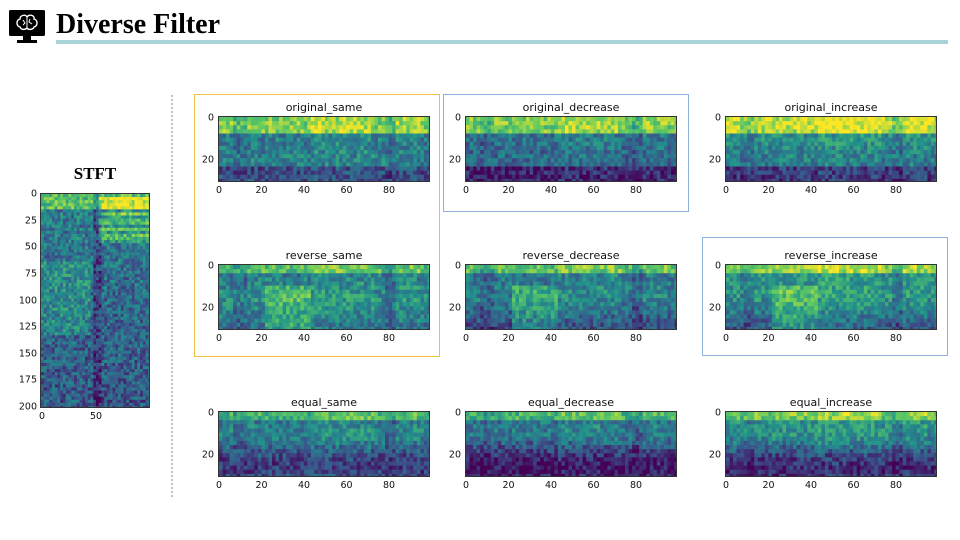  I want to click on title-underline, so click(502, 42).